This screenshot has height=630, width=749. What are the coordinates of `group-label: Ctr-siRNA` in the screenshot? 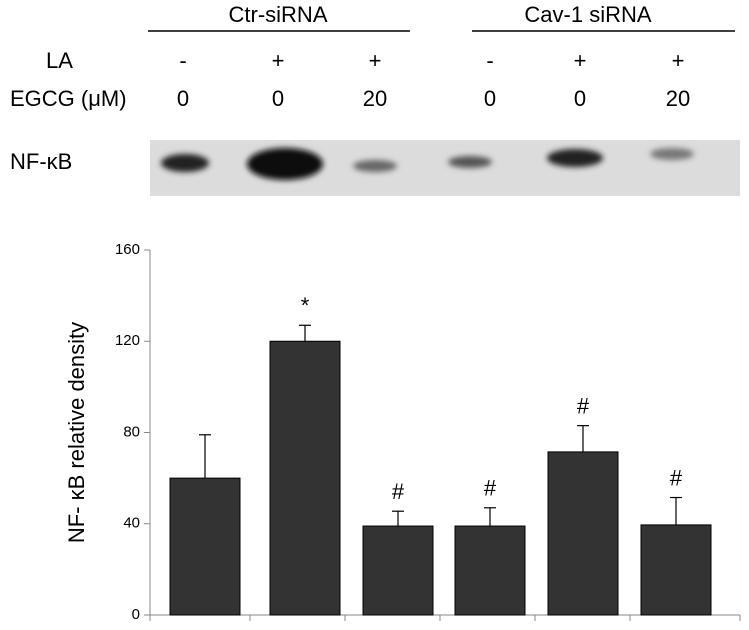 It's located at (278, 14).